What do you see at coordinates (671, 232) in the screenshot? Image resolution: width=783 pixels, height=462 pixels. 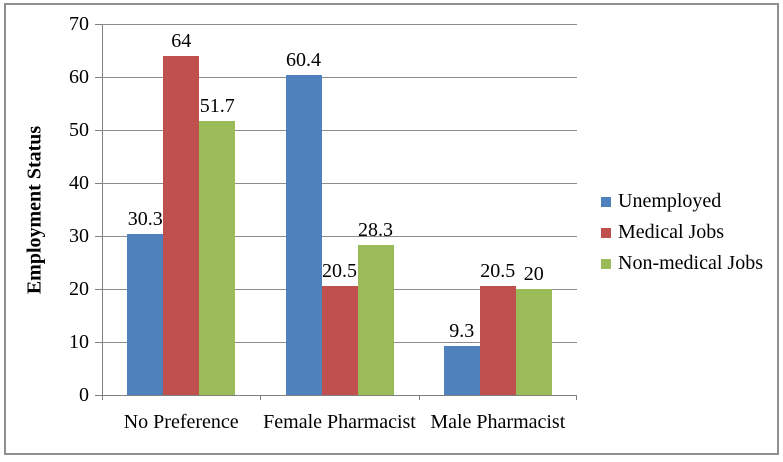 I see `legend-label: Medical Jobs` at bounding box center [671, 232].